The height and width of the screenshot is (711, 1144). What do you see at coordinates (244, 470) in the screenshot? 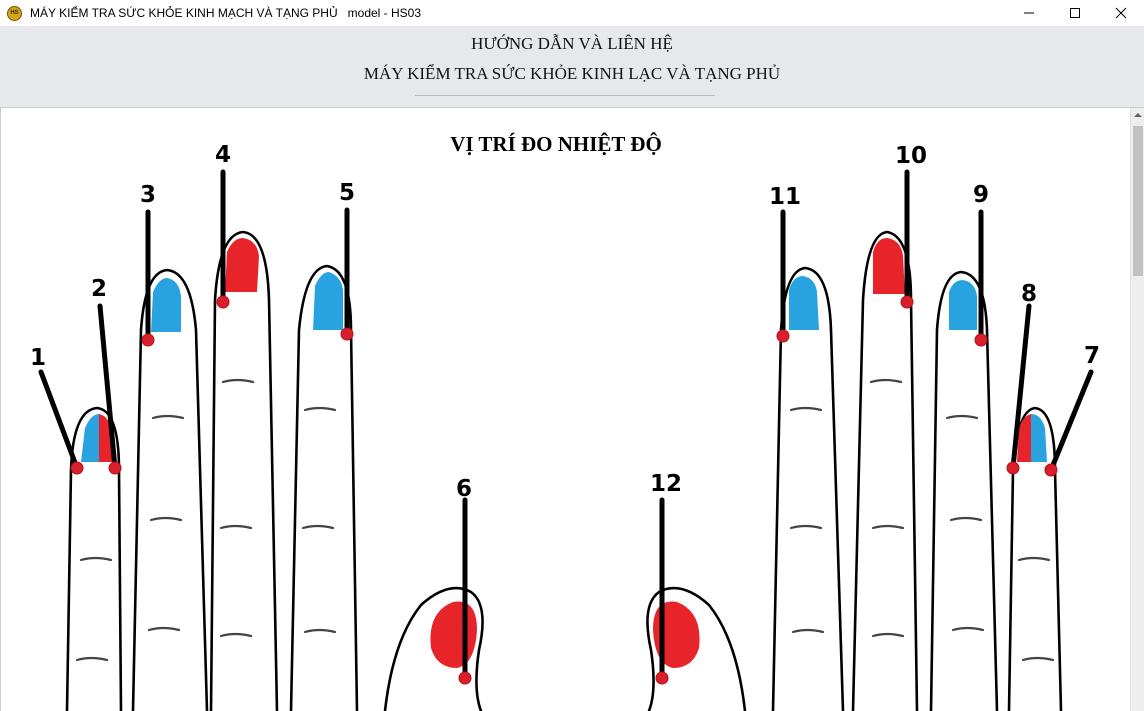
I see `left-middle-finger` at bounding box center [244, 470].